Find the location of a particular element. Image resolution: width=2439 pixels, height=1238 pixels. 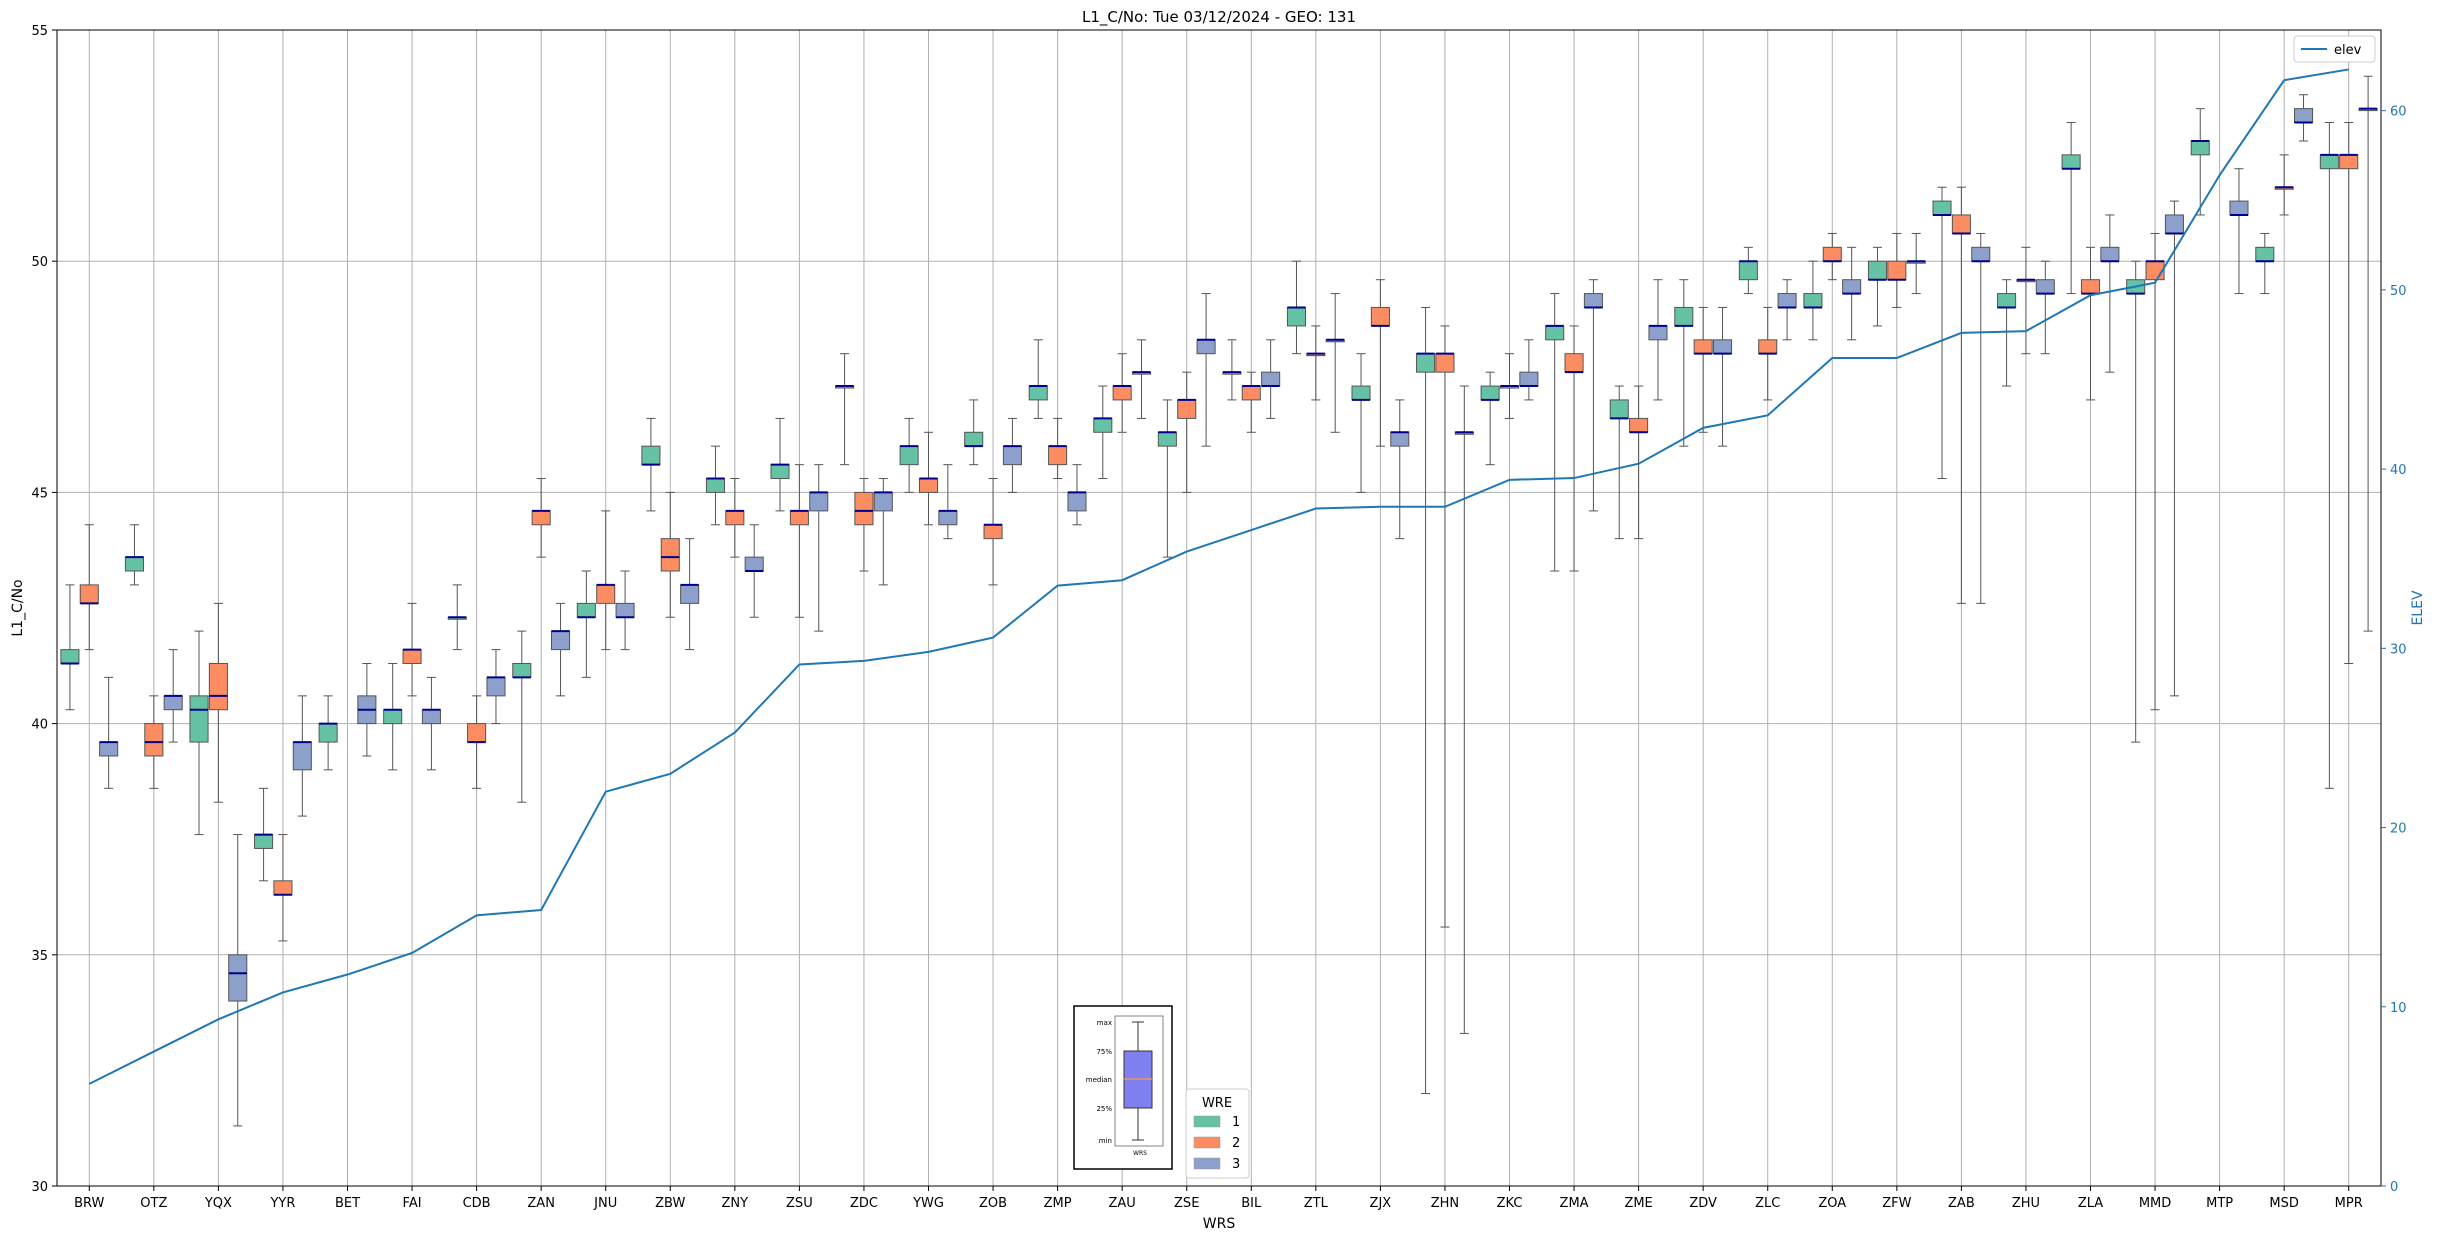

x-tick-label: ZDV is located at coordinates (1703, 1203).